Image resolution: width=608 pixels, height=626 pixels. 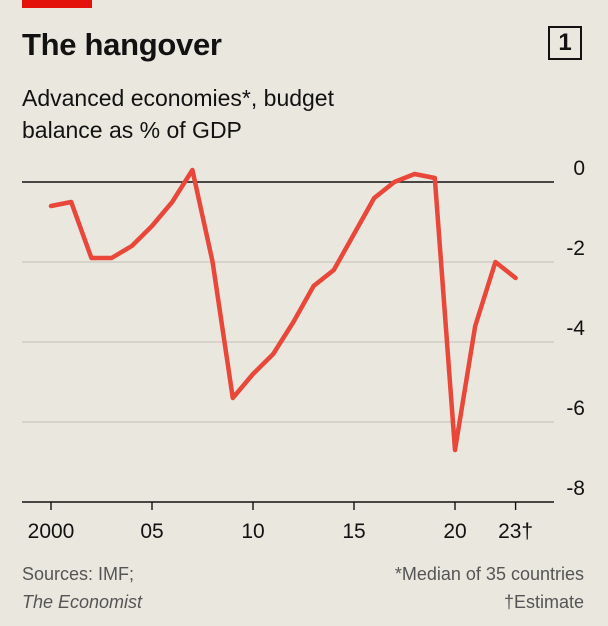 I want to click on source-note: Sources: IMF; The Economist, so click(x=82, y=588).